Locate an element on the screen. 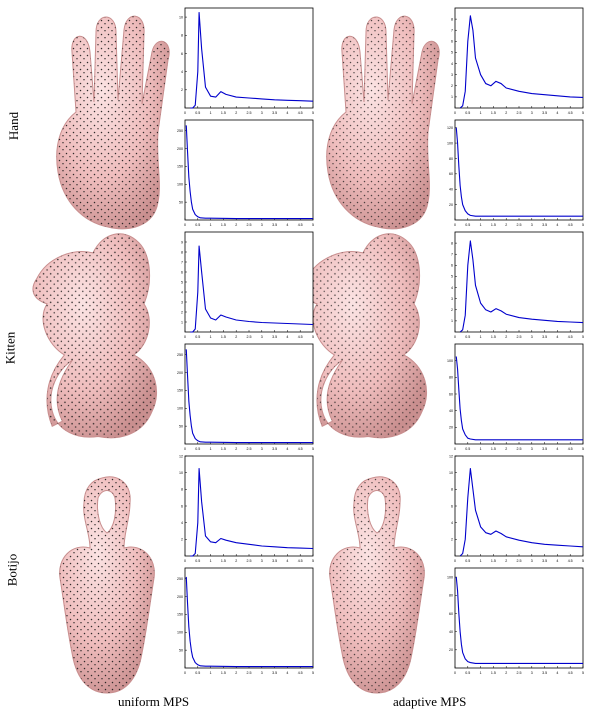  chart-botijo-adaptive-bottom: 0 0.5 1 1.5 2 2.5 3 3.5 4 4.5 5 20 40 60 80 100 is located at coordinates (515, 621).